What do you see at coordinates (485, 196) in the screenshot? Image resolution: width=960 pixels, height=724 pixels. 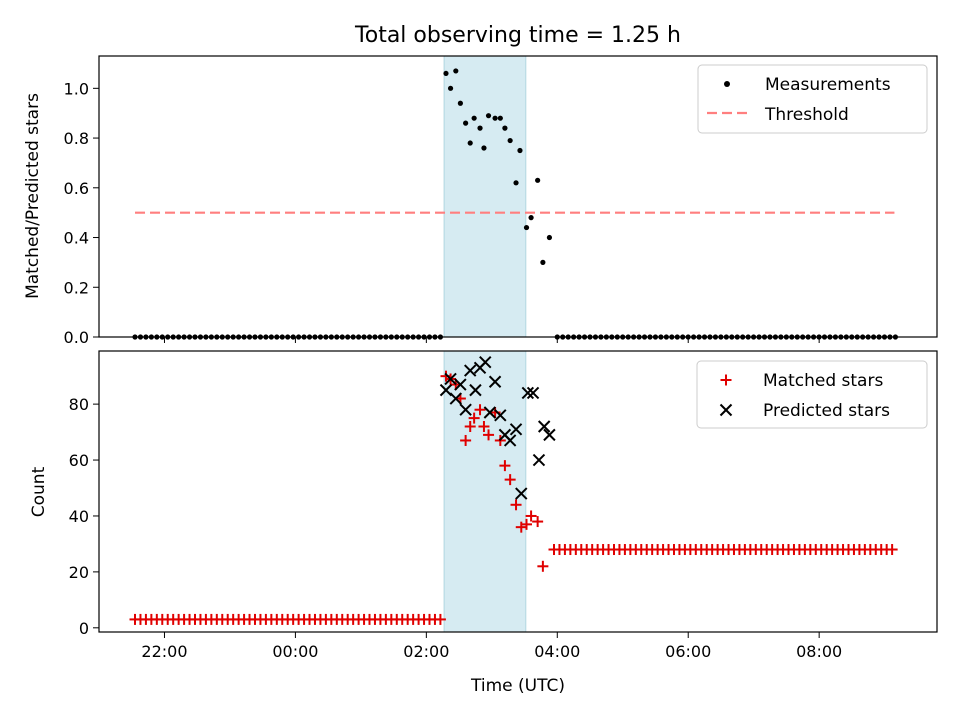 I see `top-highlight-span` at bounding box center [485, 196].